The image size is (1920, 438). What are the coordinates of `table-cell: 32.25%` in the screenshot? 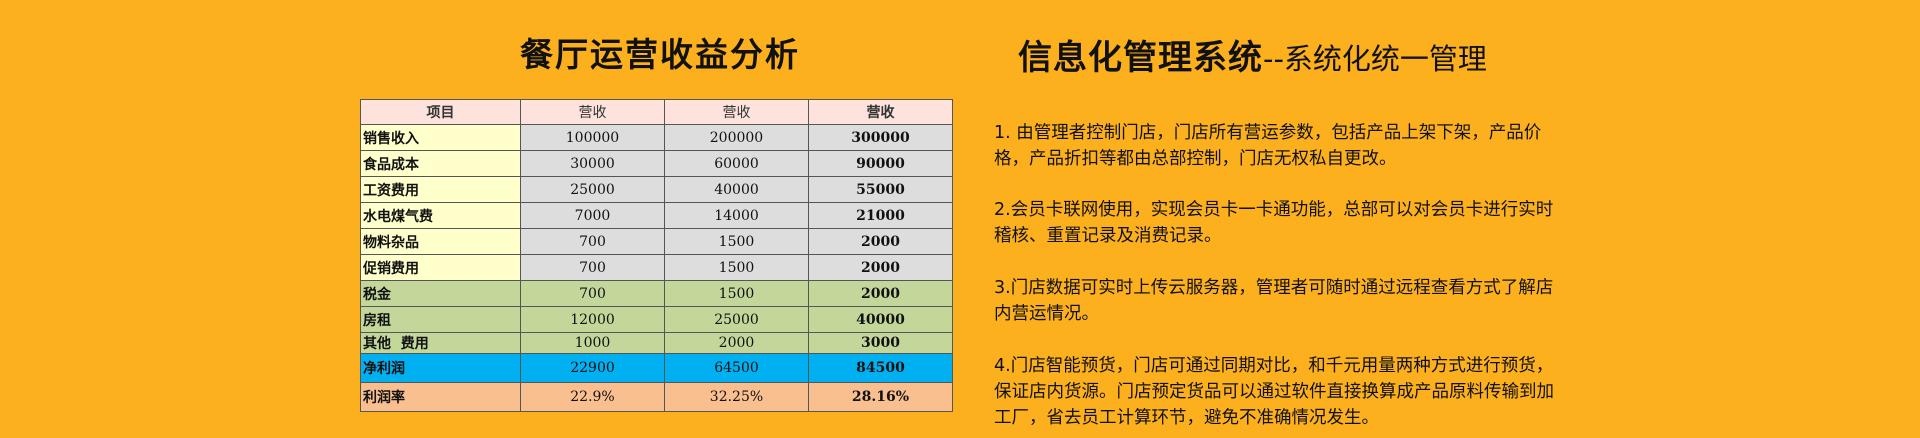 It's located at (736, 397).